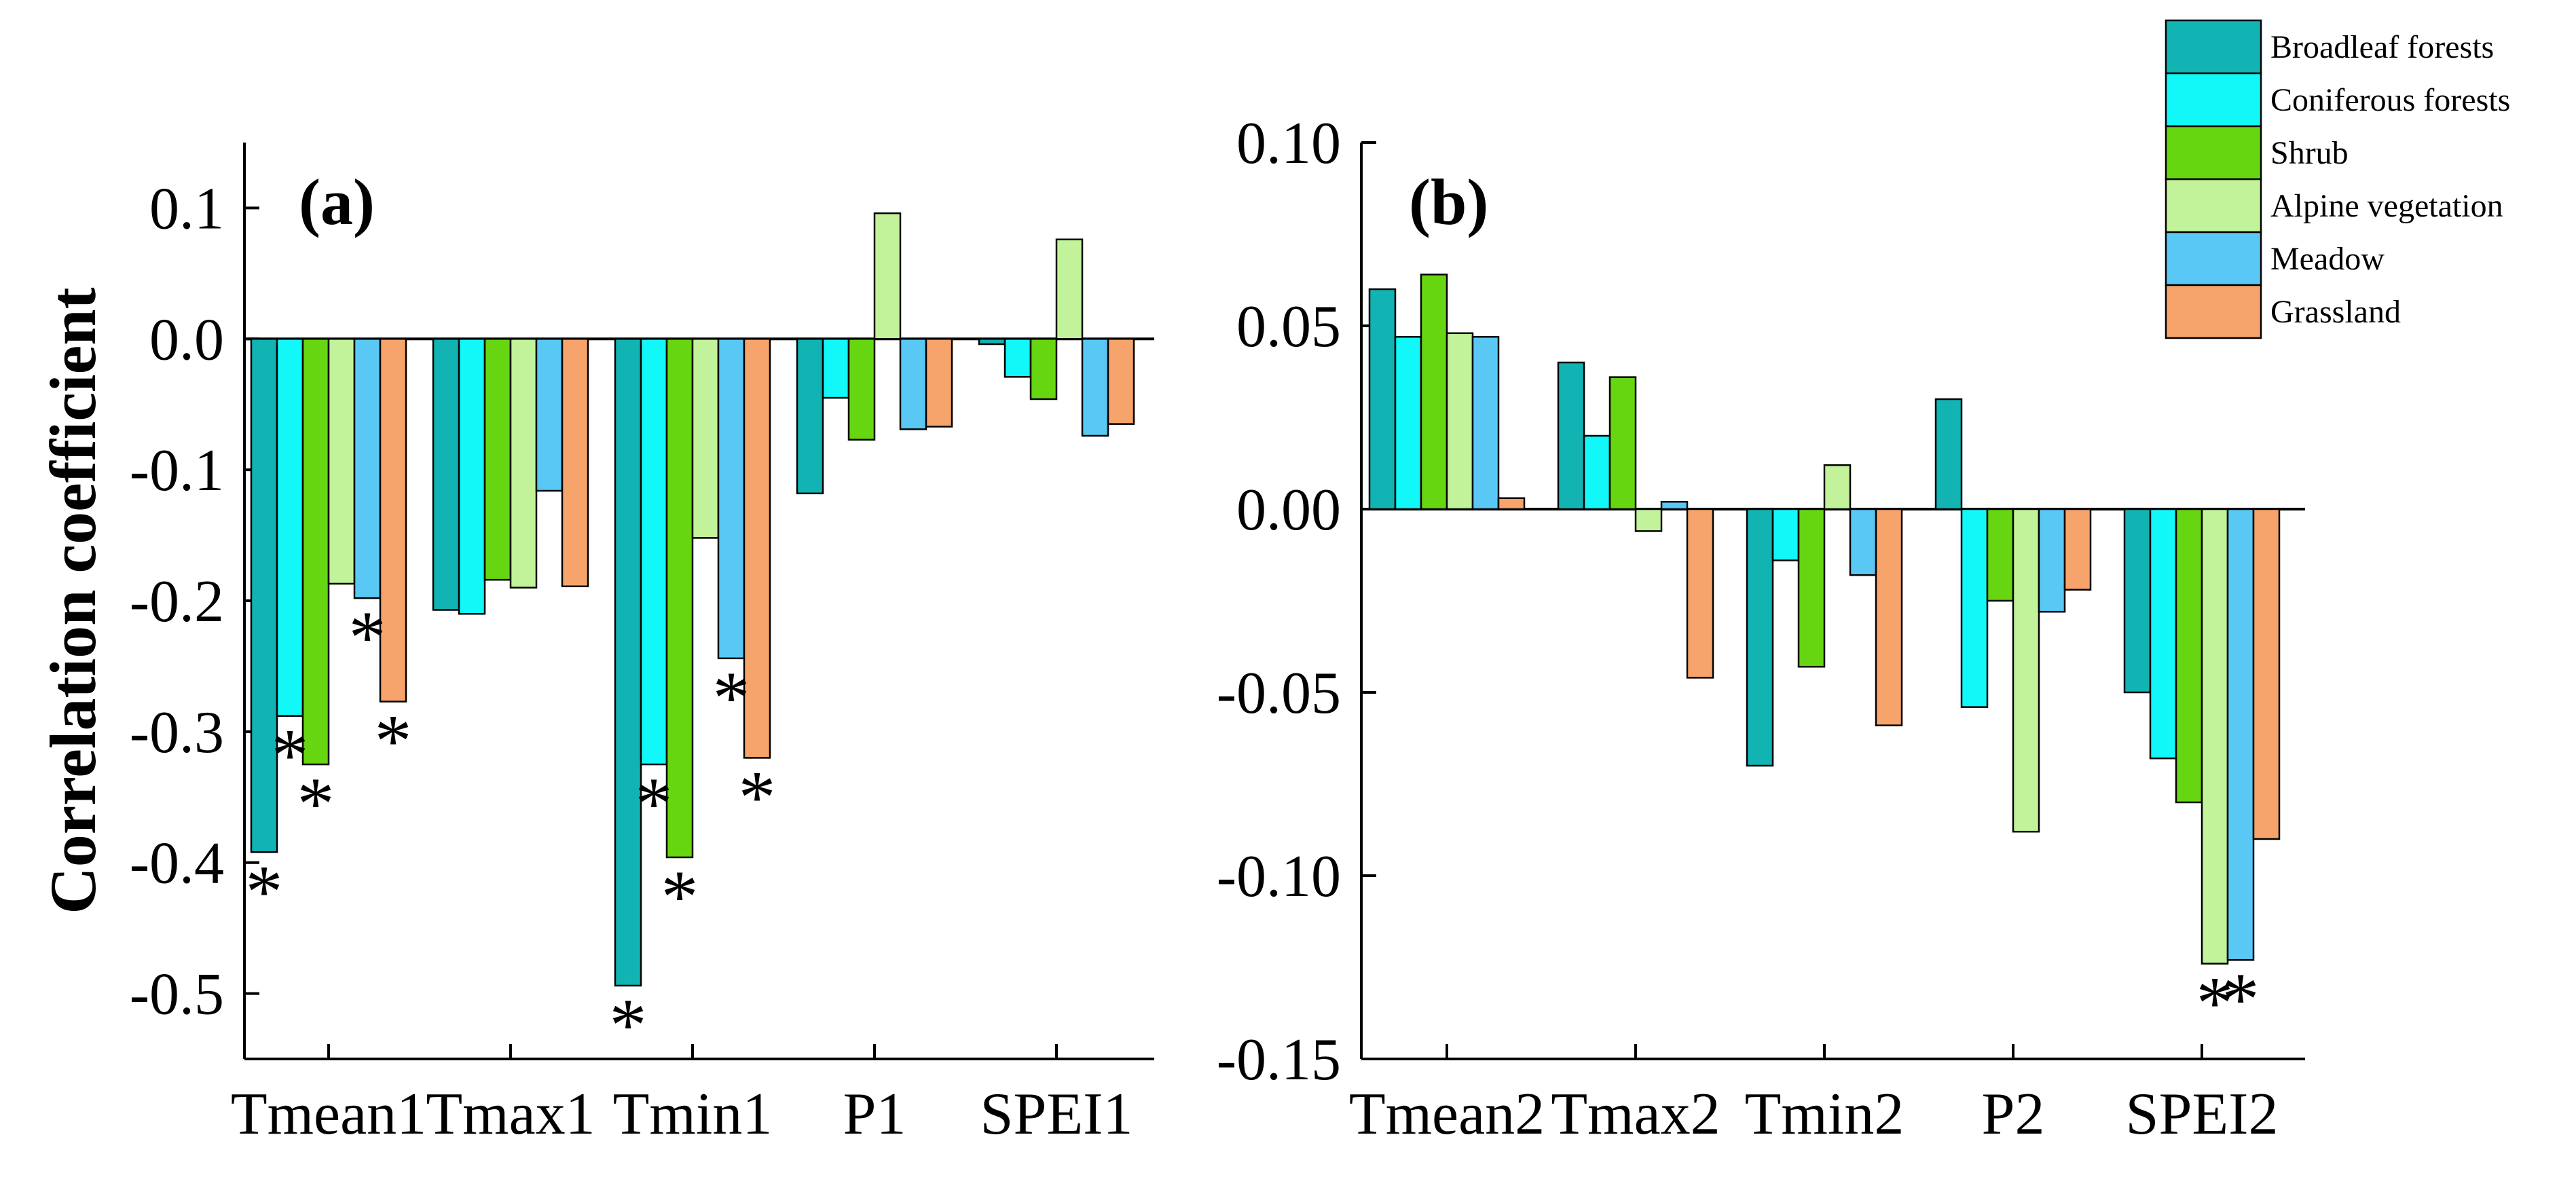 This screenshot has width=2576, height=1192. Describe the element at coordinates (679, 598) in the screenshot. I see `bar-Tmin1-shrub` at that location.